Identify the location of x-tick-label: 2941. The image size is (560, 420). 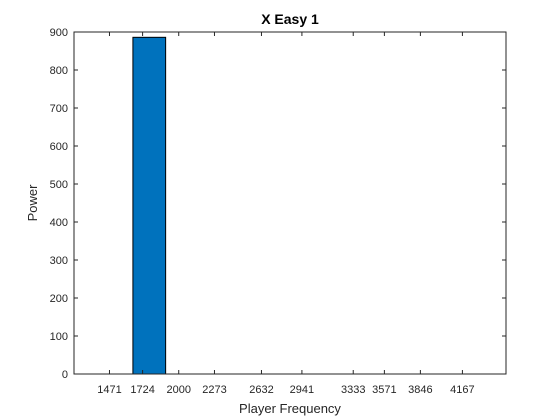
(302, 390).